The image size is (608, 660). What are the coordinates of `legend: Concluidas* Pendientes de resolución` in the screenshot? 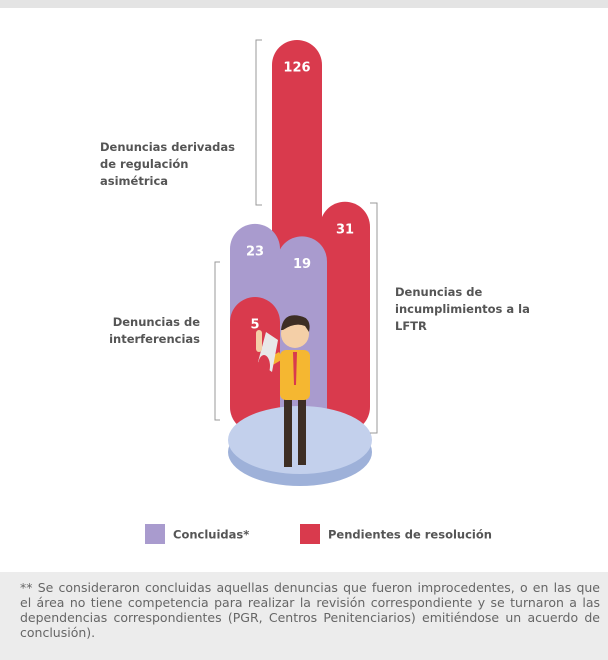 It's located at (318, 534).